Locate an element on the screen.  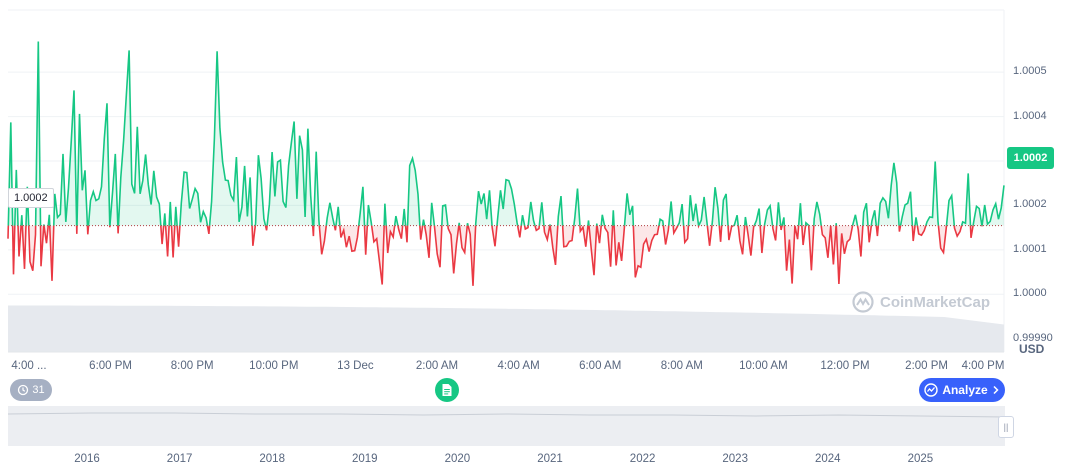
x-tick-label: 6:00 PM is located at coordinates (111, 366).